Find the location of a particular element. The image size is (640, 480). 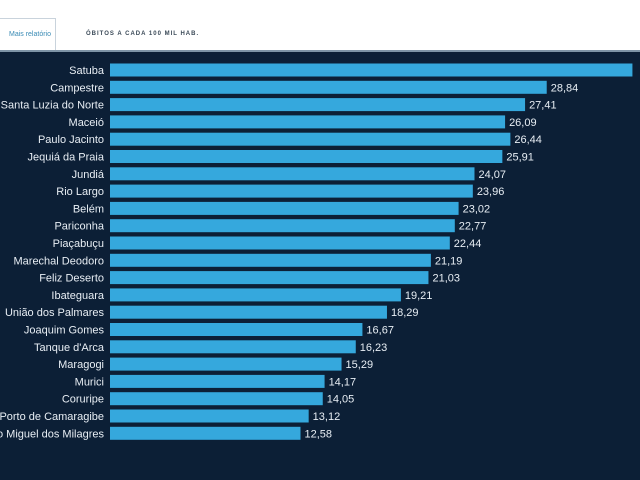

value-label-18: 14,17 is located at coordinates (343, 382).